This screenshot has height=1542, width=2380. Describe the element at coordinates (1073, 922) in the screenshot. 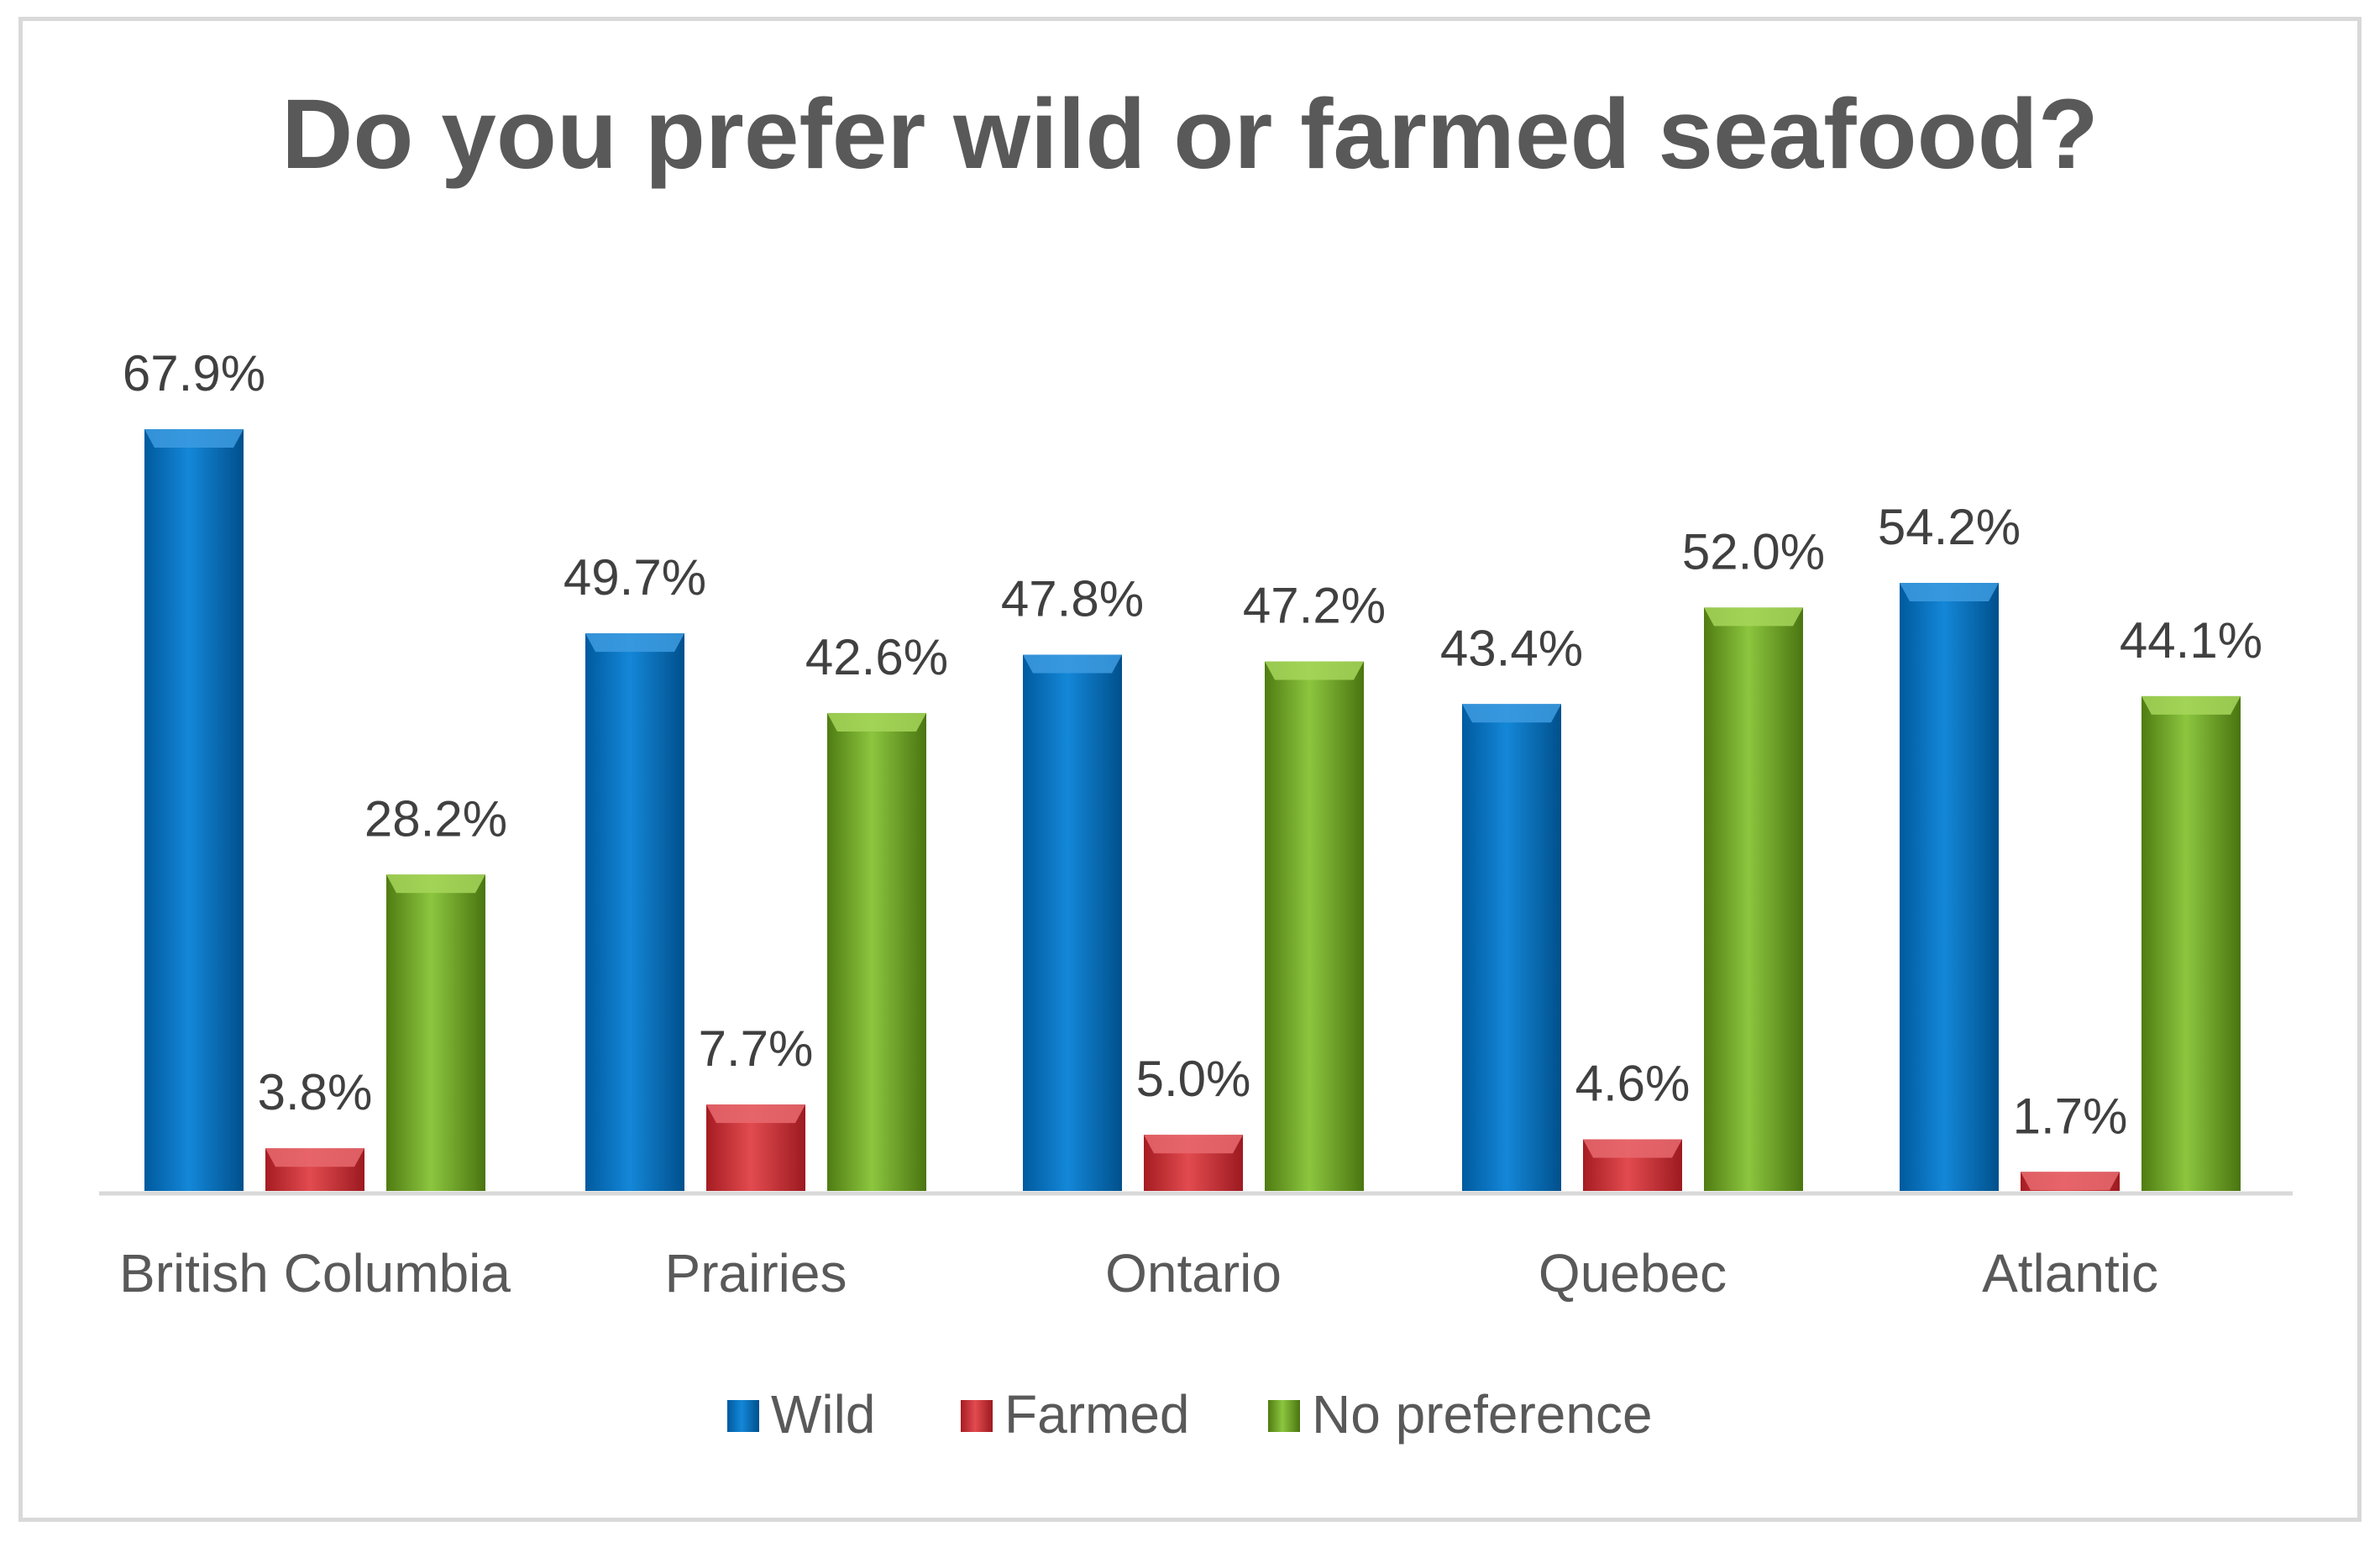

I see `bar-wild-ontario` at that location.